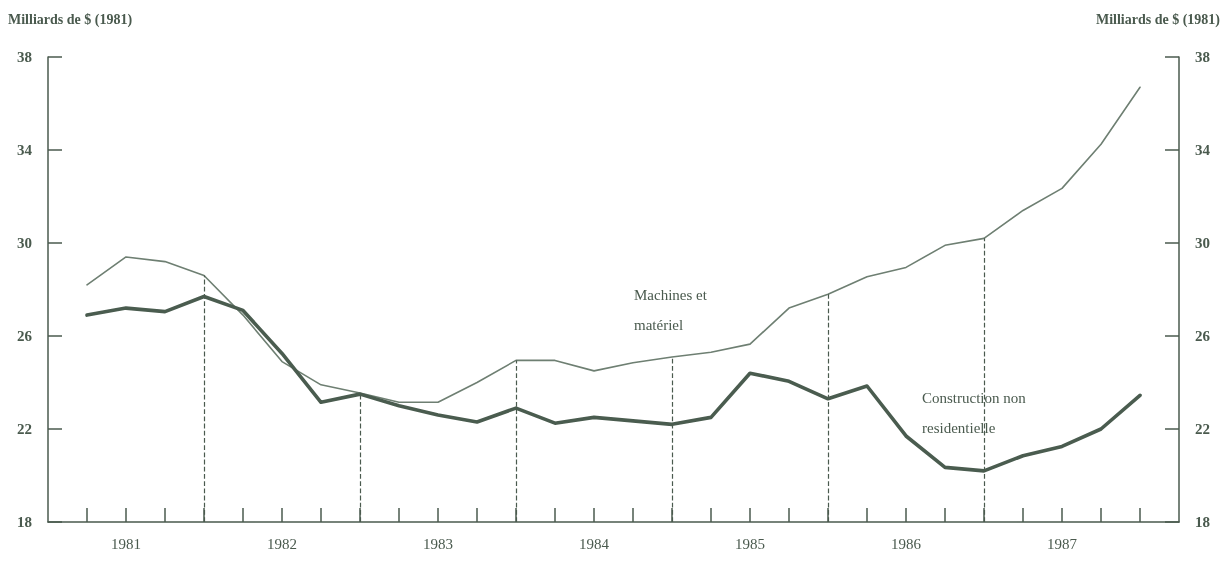 The height and width of the screenshot is (567, 1228). What do you see at coordinates (1202, 57) in the screenshot?
I see `y2-tick-label: 38` at bounding box center [1202, 57].